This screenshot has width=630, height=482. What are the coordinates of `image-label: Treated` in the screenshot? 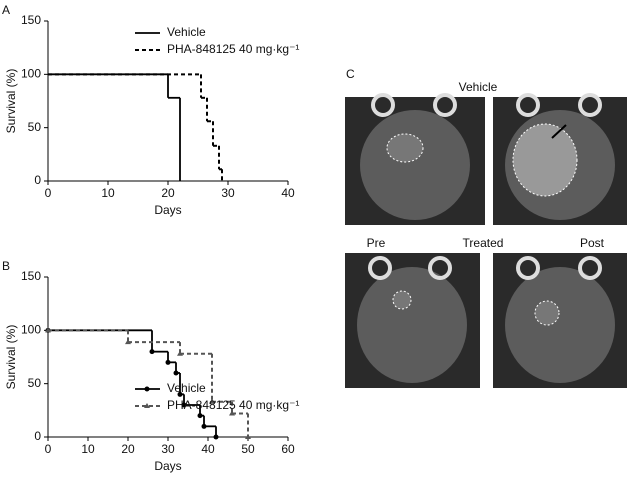 It's located at (483, 243).